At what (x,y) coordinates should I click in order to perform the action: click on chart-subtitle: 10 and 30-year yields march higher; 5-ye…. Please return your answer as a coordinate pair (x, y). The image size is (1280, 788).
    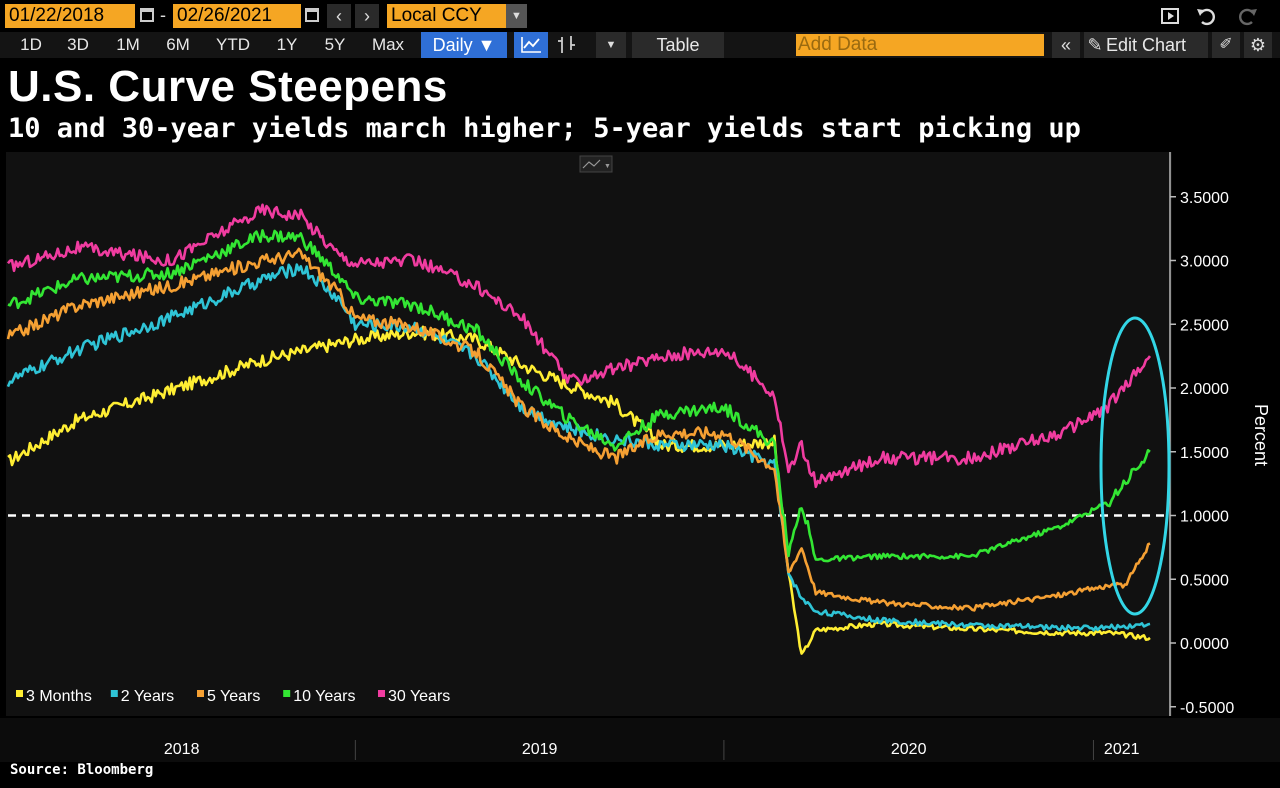
    Looking at the image, I should click on (544, 128).